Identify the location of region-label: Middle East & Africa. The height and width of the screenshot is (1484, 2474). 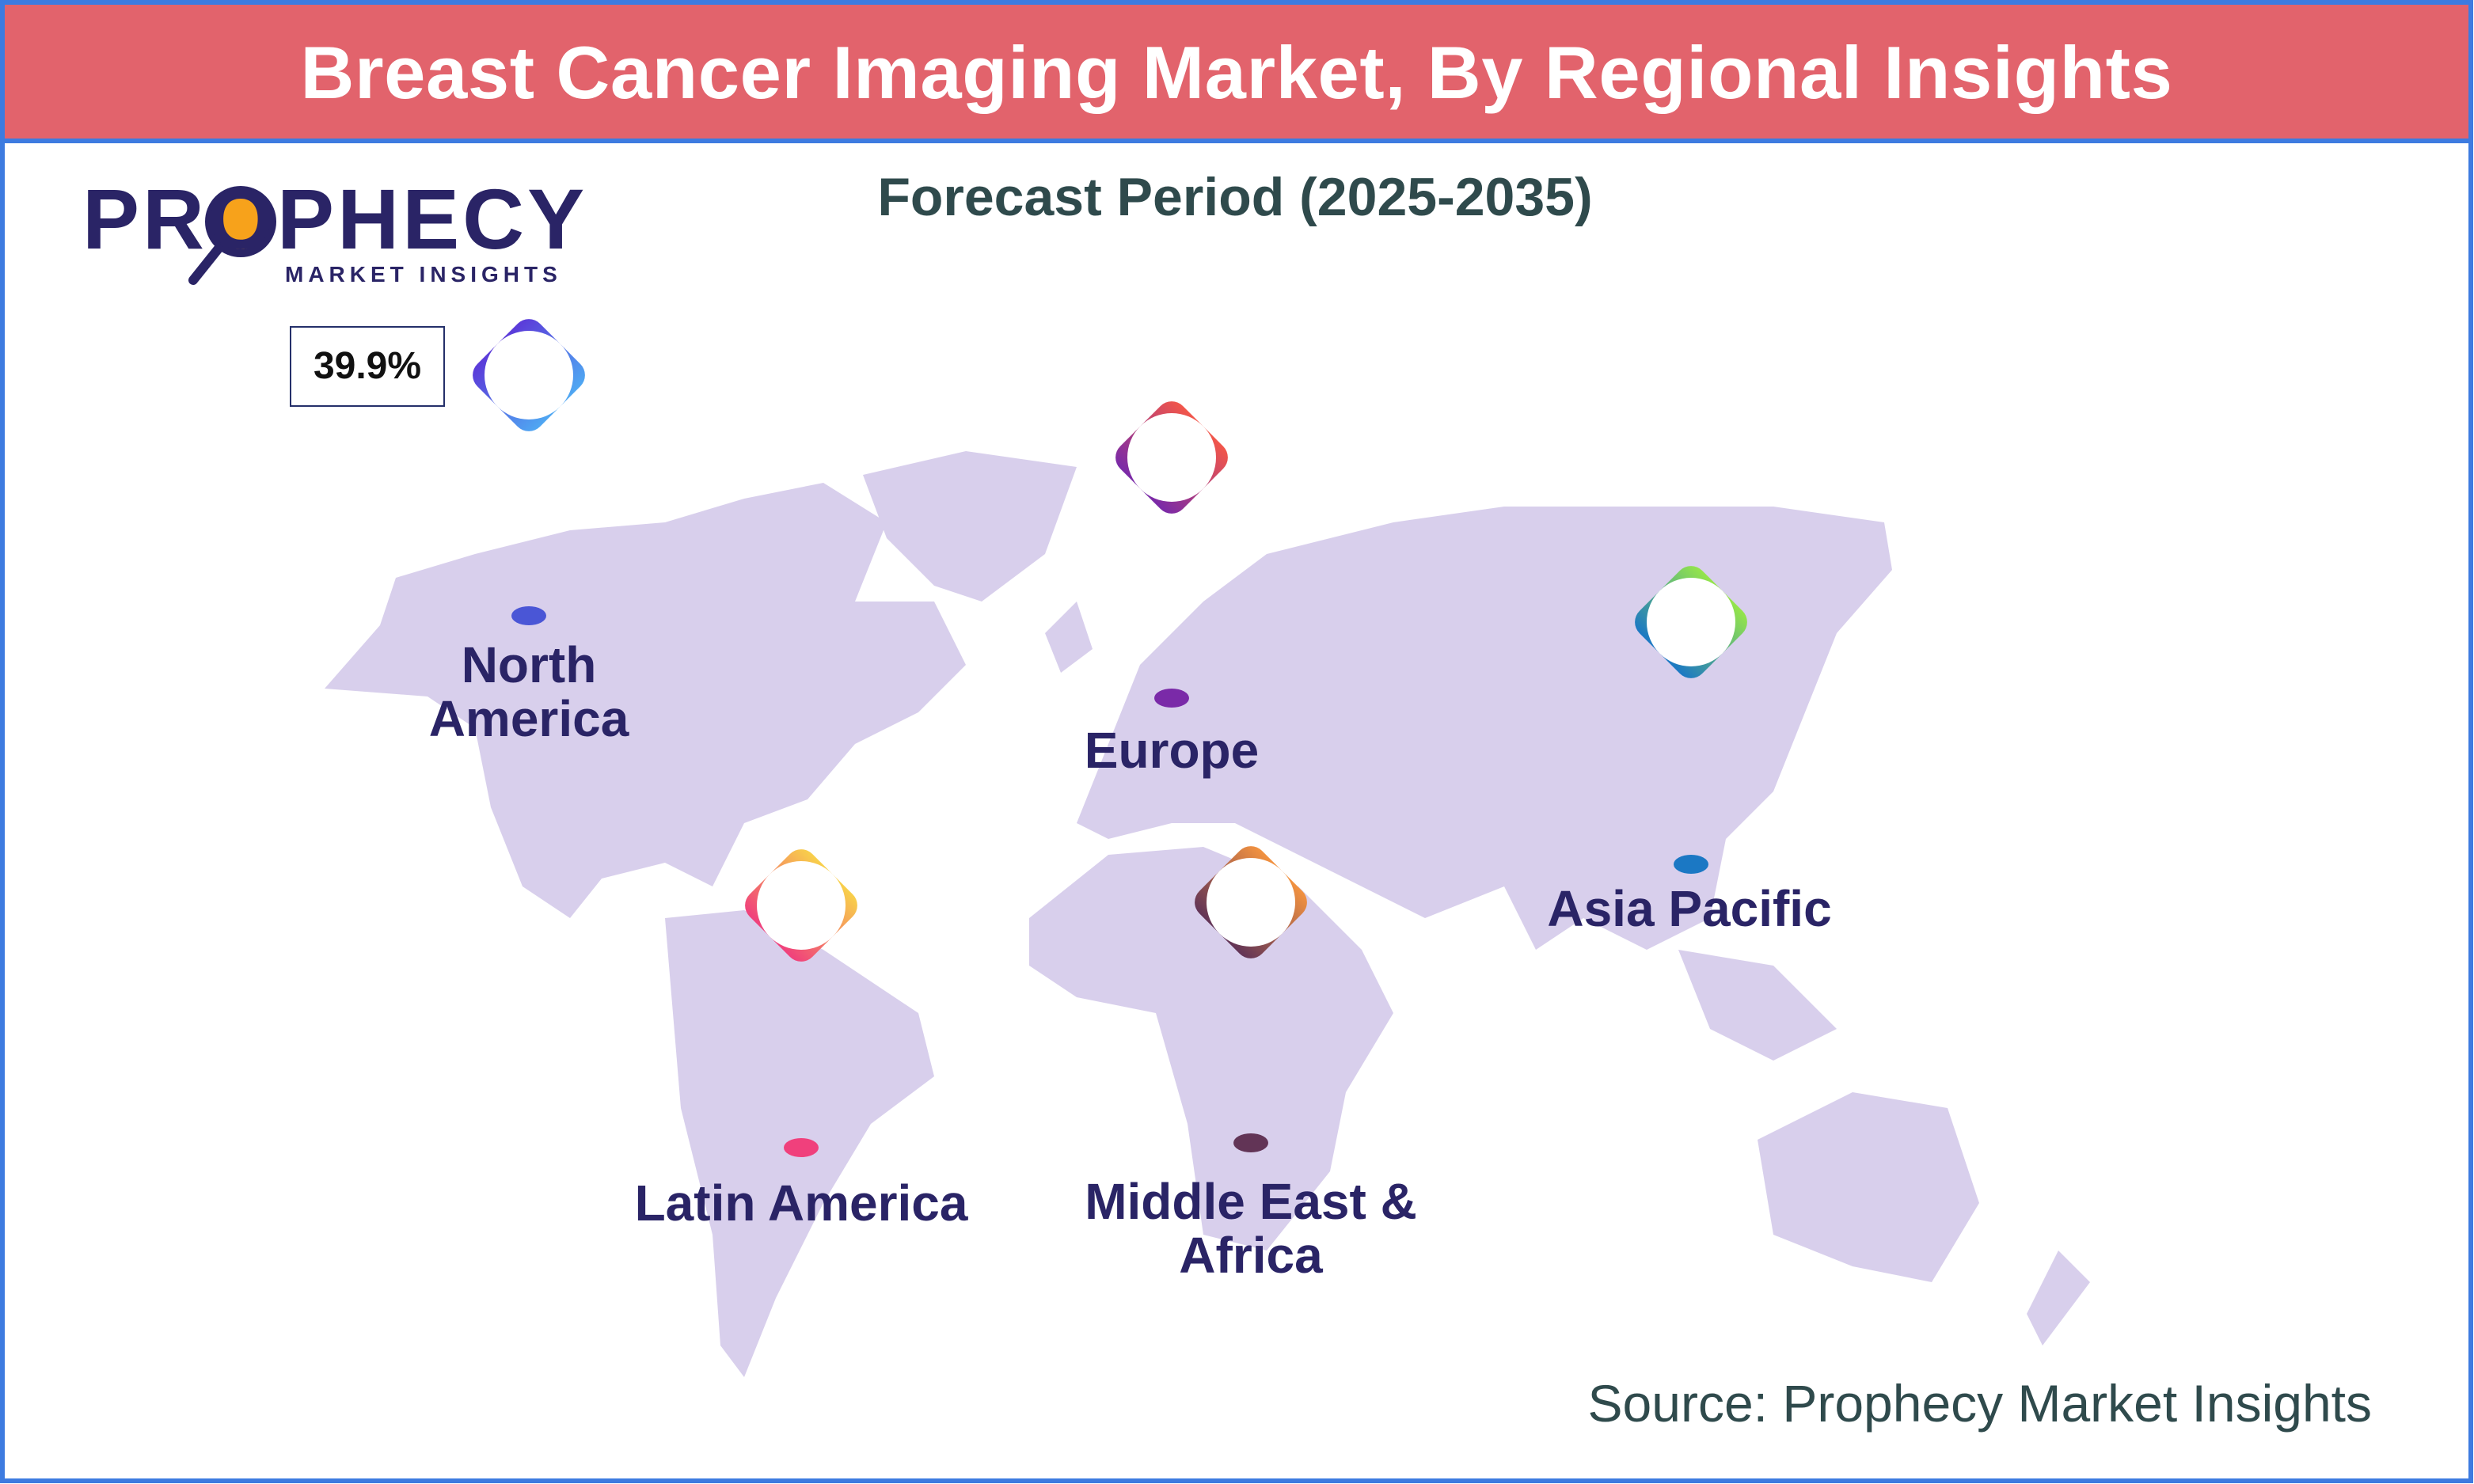
(1251, 1228).